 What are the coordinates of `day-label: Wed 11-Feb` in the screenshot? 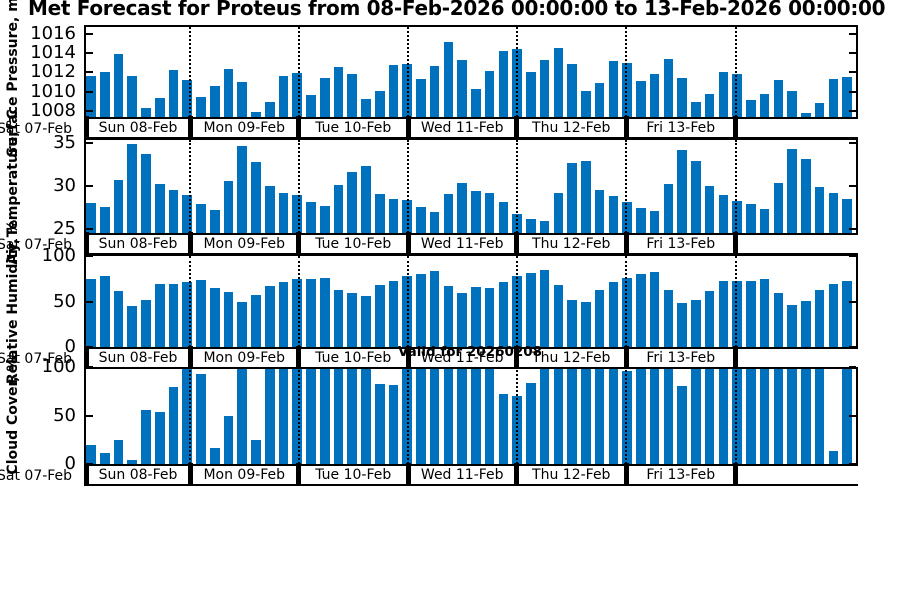 It's located at (462, 244).